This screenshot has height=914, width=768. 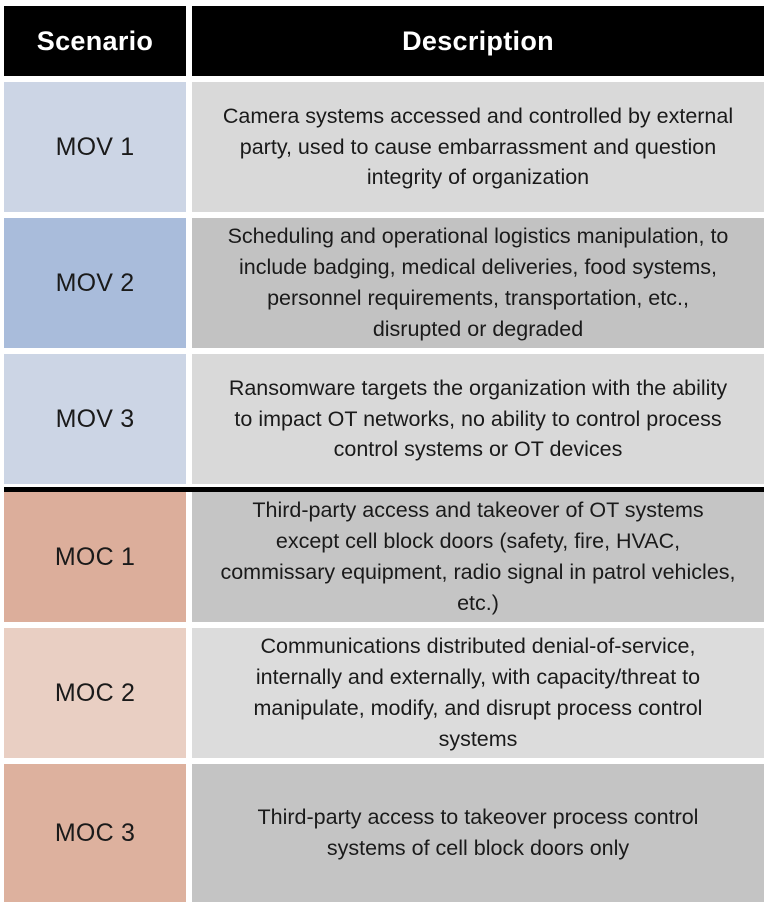 What do you see at coordinates (95, 147) in the screenshot?
I see `scenario-cell: MOV 1` at bounding box center [95, 147].